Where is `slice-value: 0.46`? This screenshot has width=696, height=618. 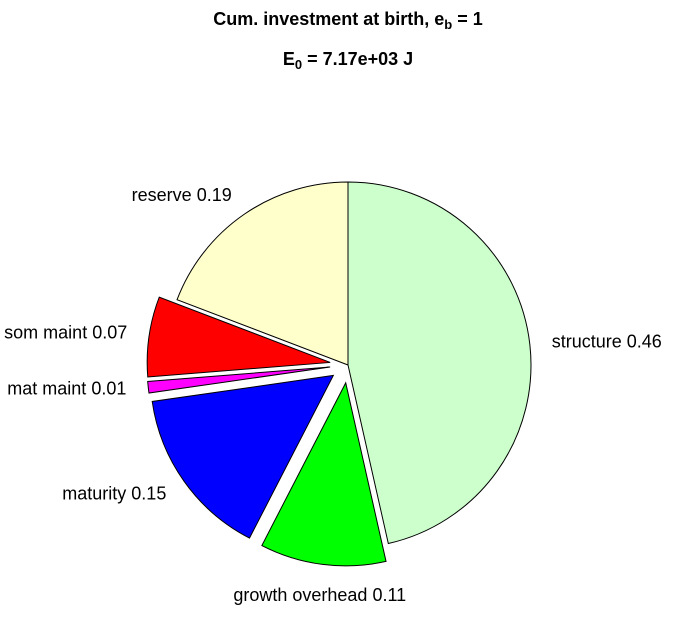
slice-value: 0.46 is located at coordinates (644, 341).